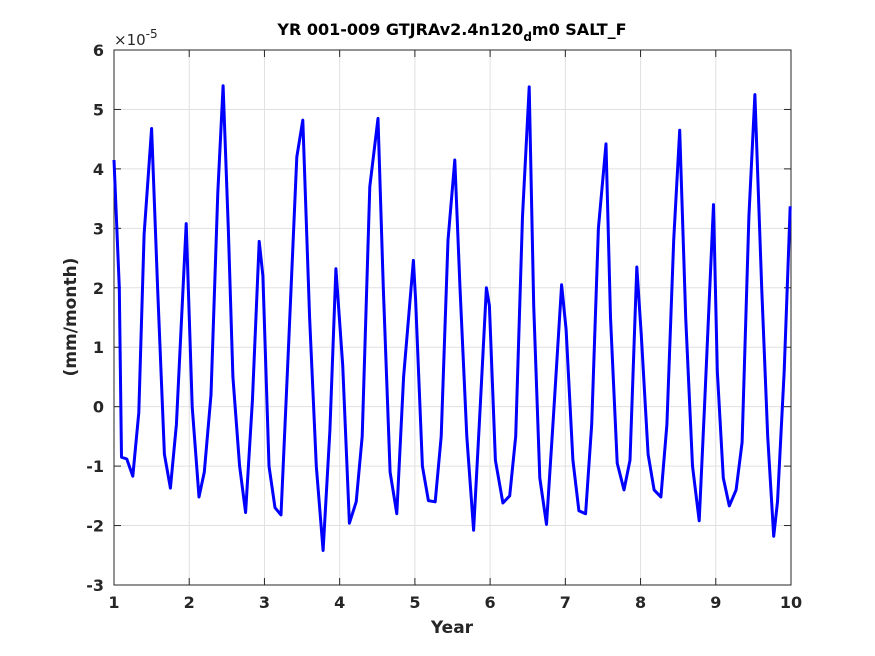 This screenshot has width=875, height=656. Describe the element at coordinates (98, 50) in the screenshot. I see `y-tick-label: 6` at that location.